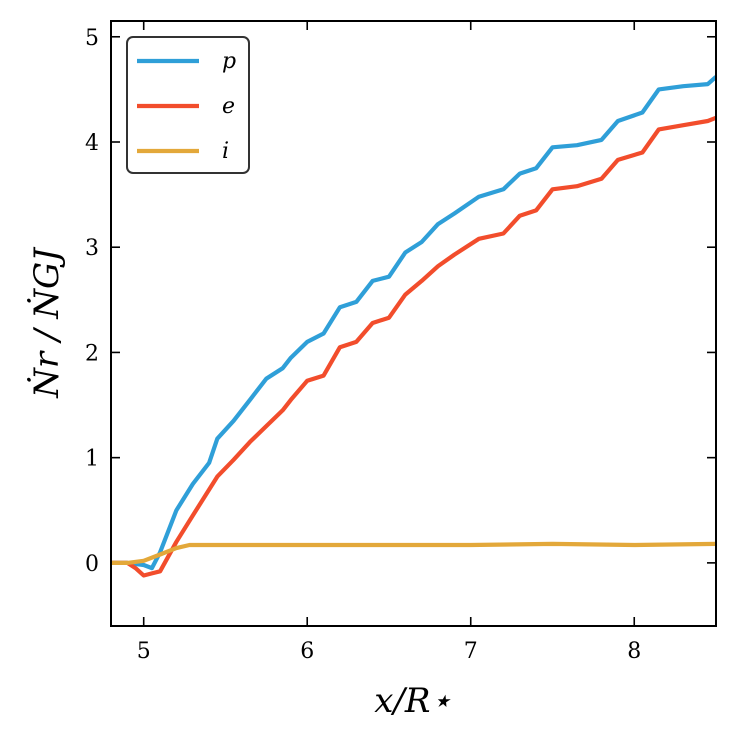 The width and height of the screenshot is (737, 746). What do you see at coordinates (413, 553) in the screenshot?
I see `series-line-i` at bounding box center [413, 553].